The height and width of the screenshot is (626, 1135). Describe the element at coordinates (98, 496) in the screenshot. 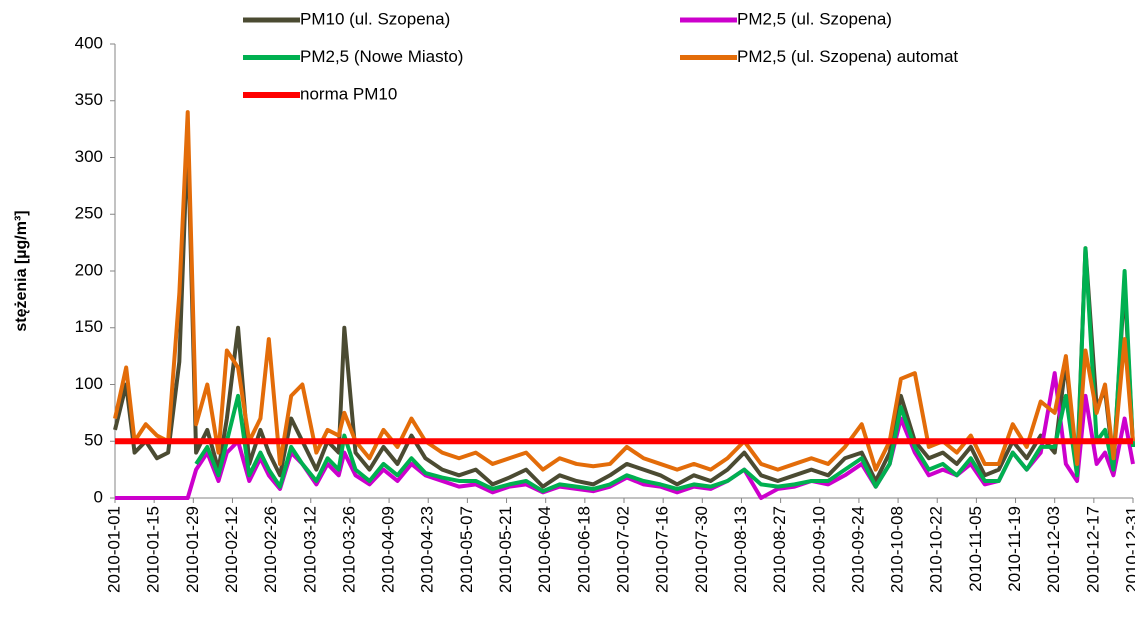

I see `y-tick-label: 0` at that location.